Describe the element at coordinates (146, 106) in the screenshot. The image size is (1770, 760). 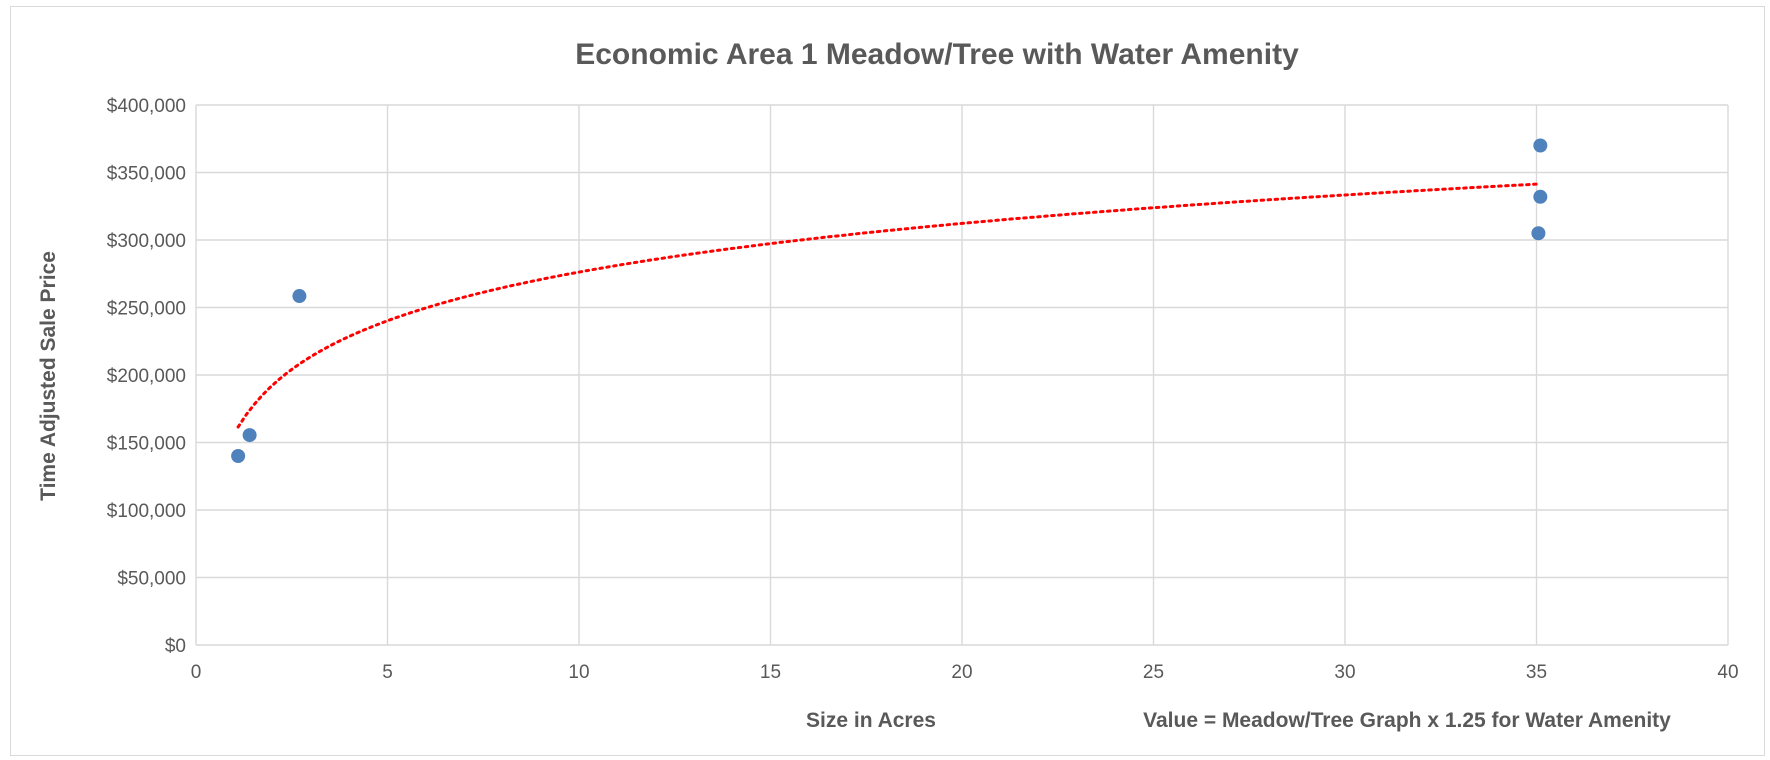
I see `y-tick-label: $400,000` at that location.